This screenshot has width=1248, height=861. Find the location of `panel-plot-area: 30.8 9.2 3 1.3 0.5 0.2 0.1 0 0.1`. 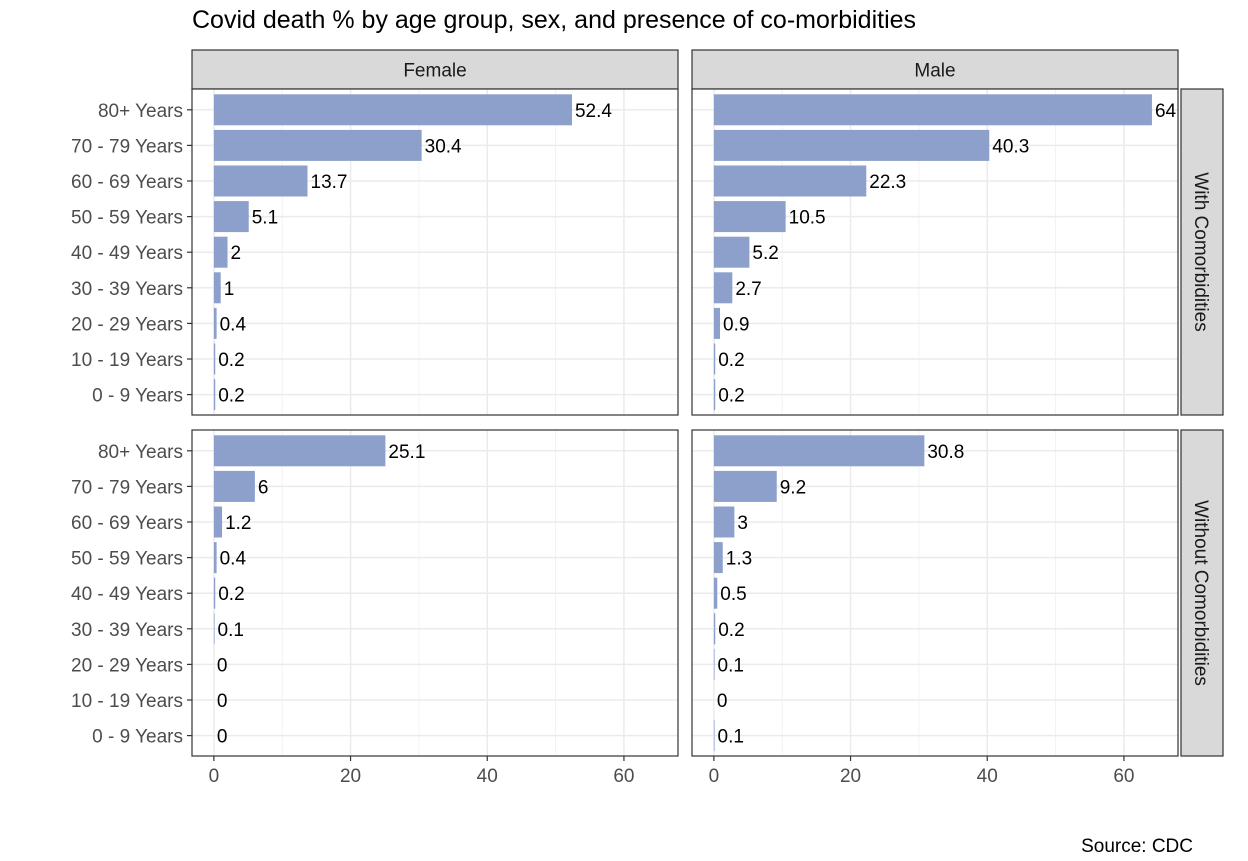

panel-plot-area: 30.8 9.2 3 1.3 0.5 0.2 0.1 0 0.1 is located at coordinates (935, 593).